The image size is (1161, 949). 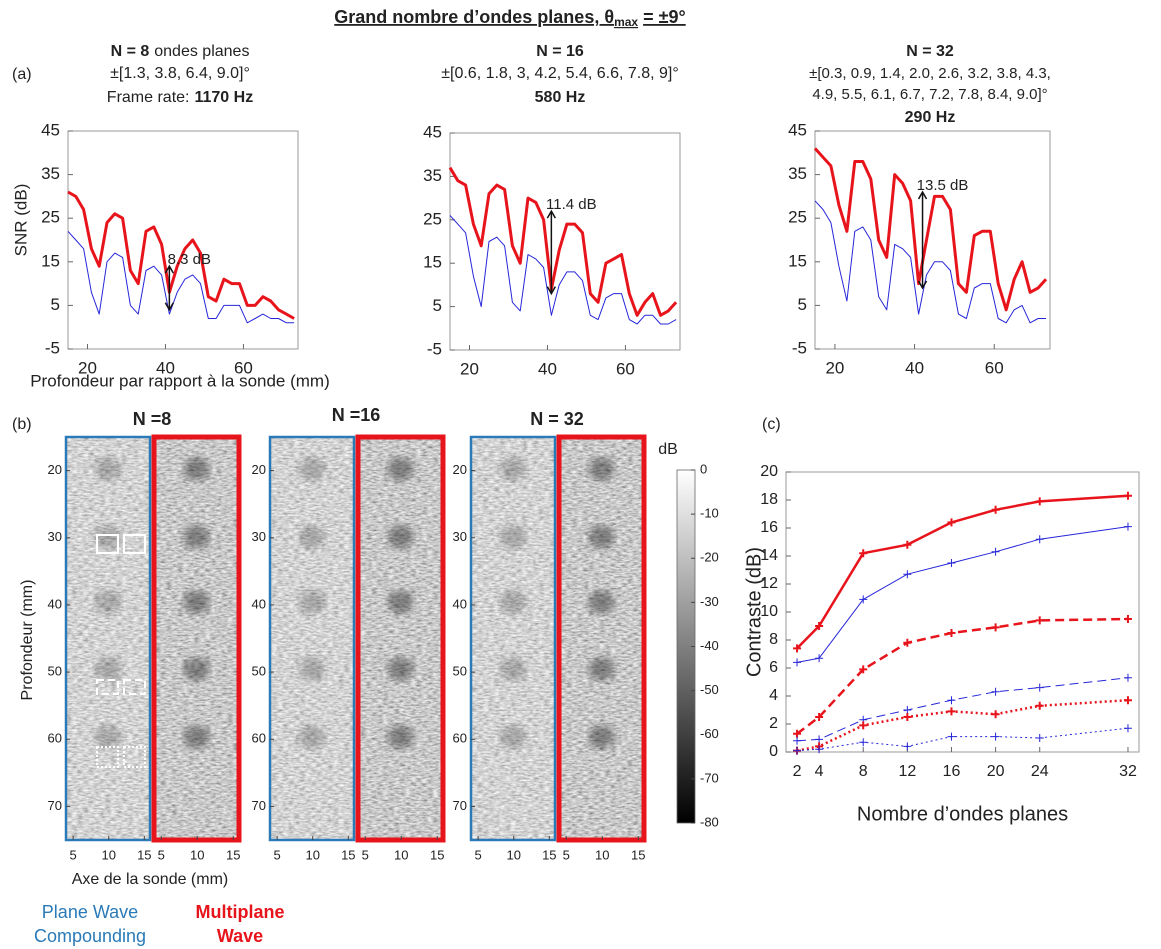 What do you see at coordinates (50, 173) in the screenshot?
I see `y-tick-label: 35` at bounding box center [50, 173].